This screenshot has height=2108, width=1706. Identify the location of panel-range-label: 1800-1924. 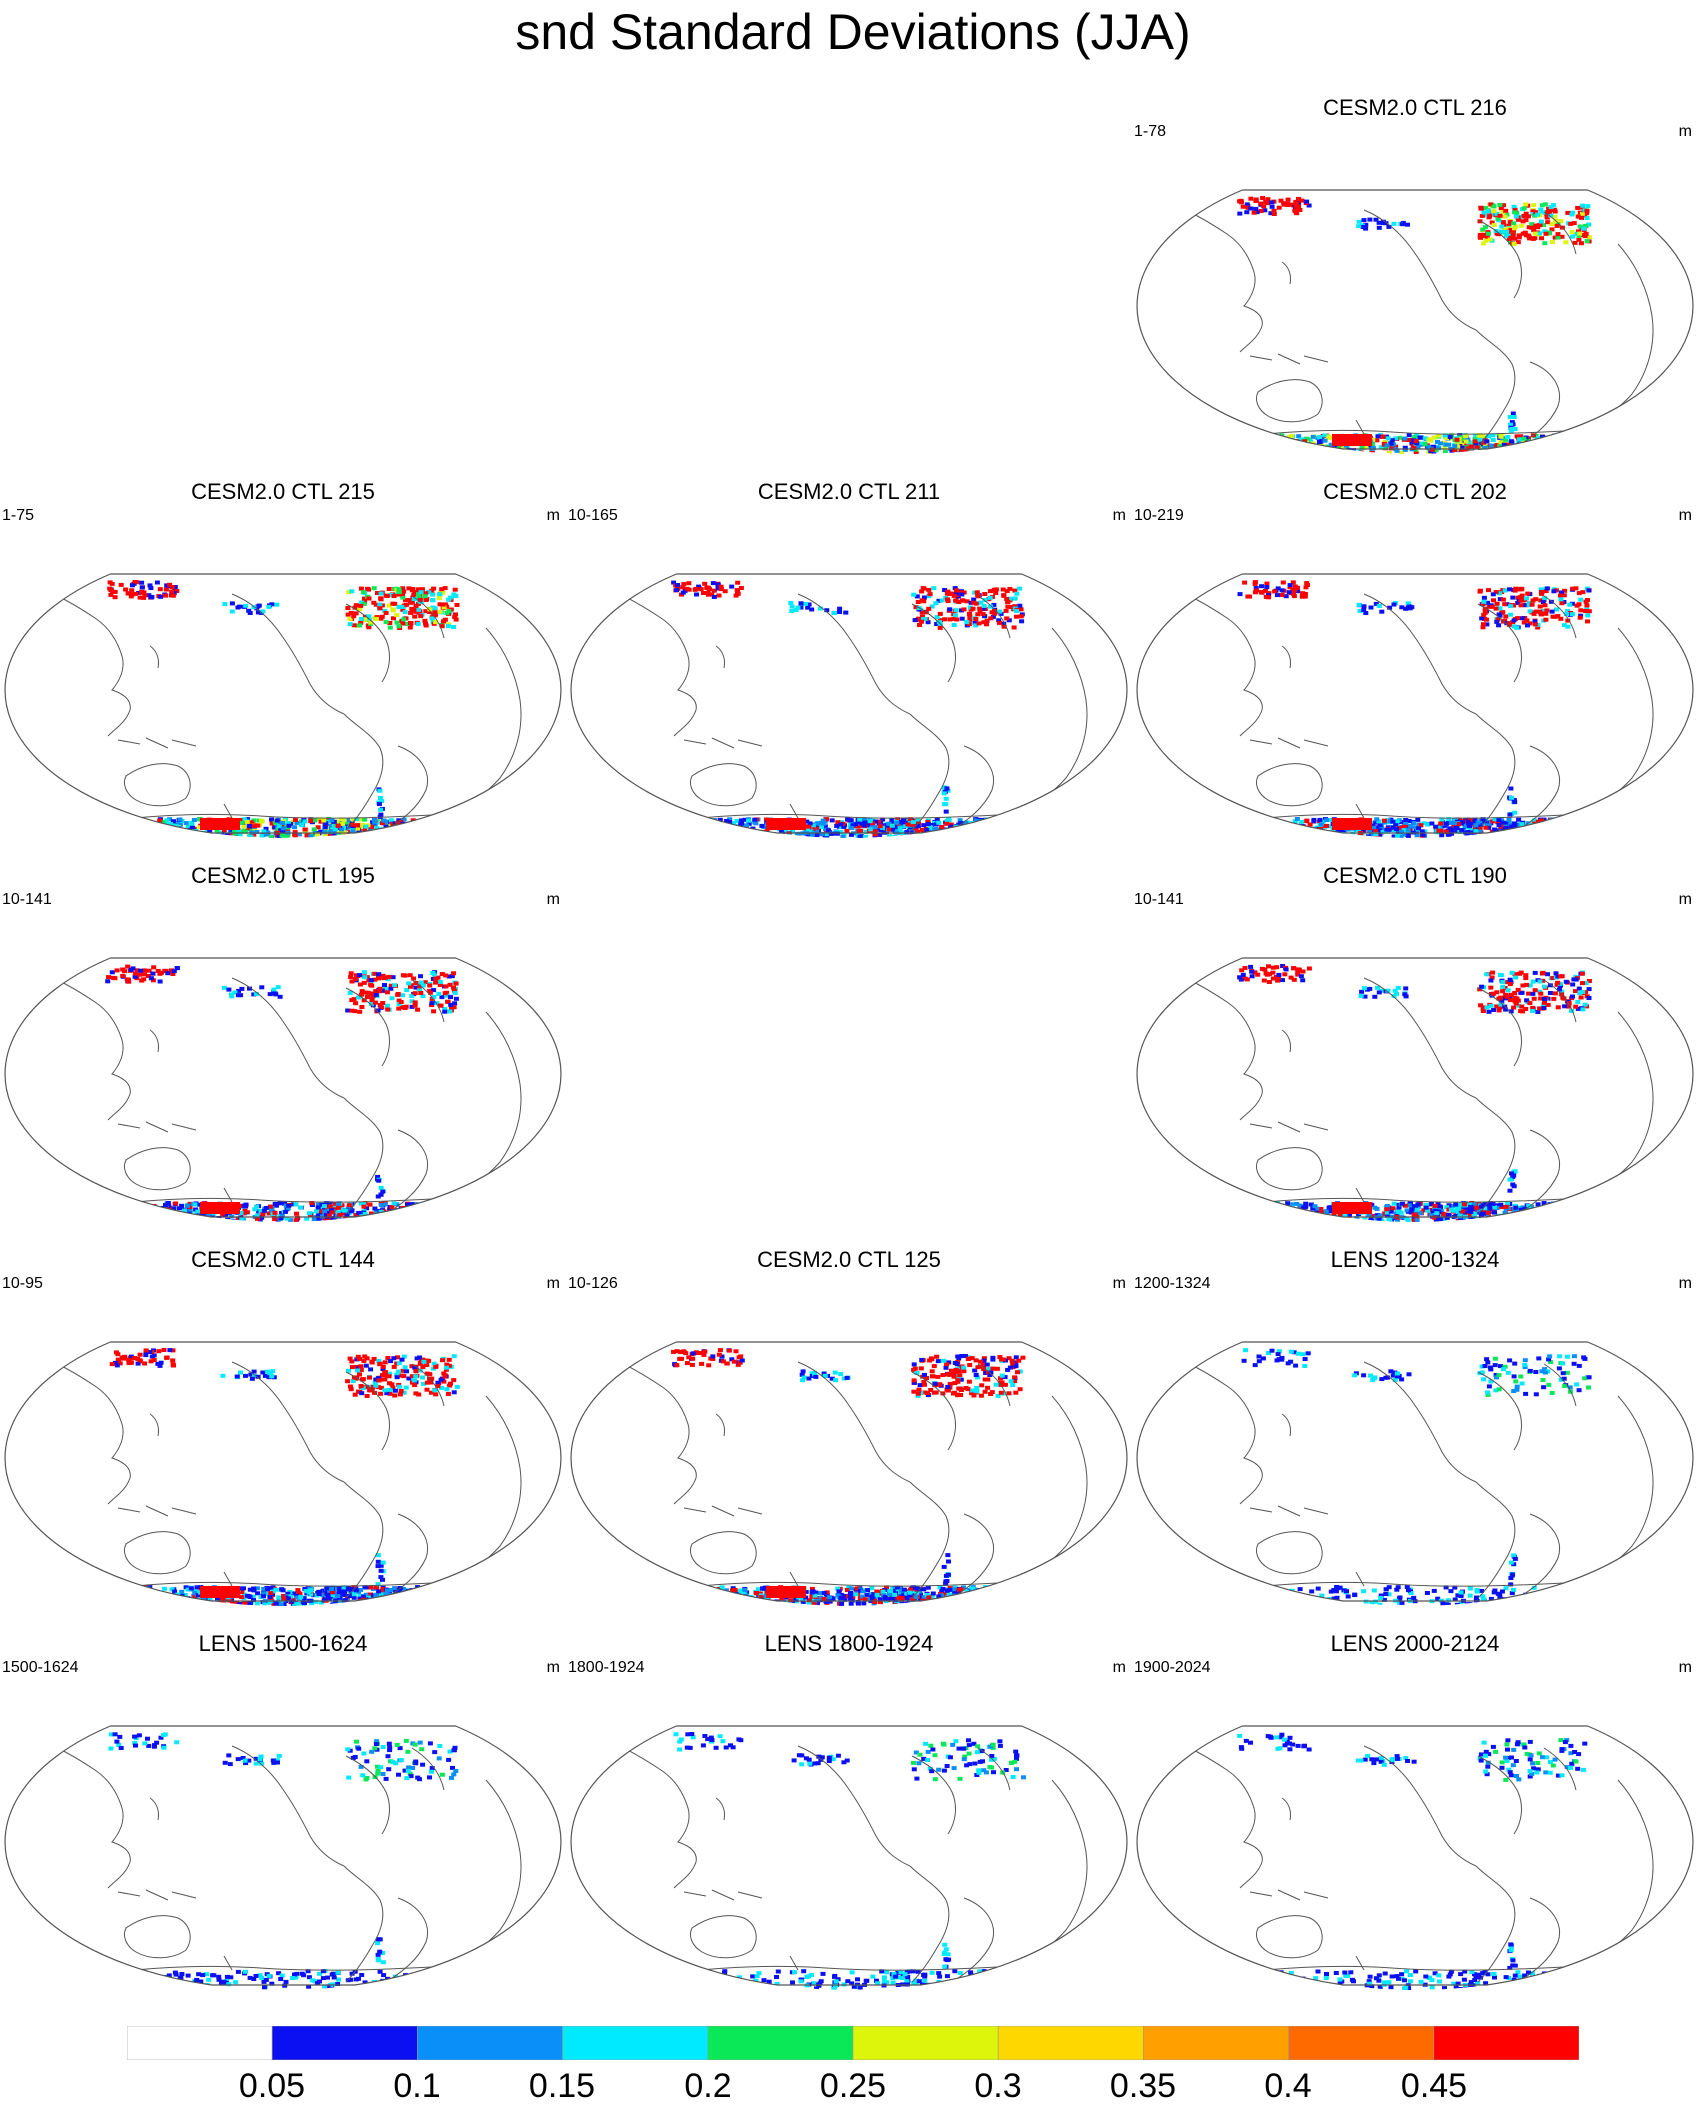
(606, 1667).